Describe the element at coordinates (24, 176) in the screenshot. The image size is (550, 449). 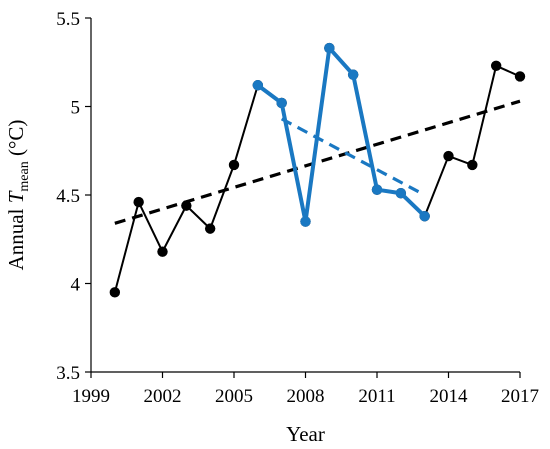
I see `y-axis-title-sub: mean` at that location.